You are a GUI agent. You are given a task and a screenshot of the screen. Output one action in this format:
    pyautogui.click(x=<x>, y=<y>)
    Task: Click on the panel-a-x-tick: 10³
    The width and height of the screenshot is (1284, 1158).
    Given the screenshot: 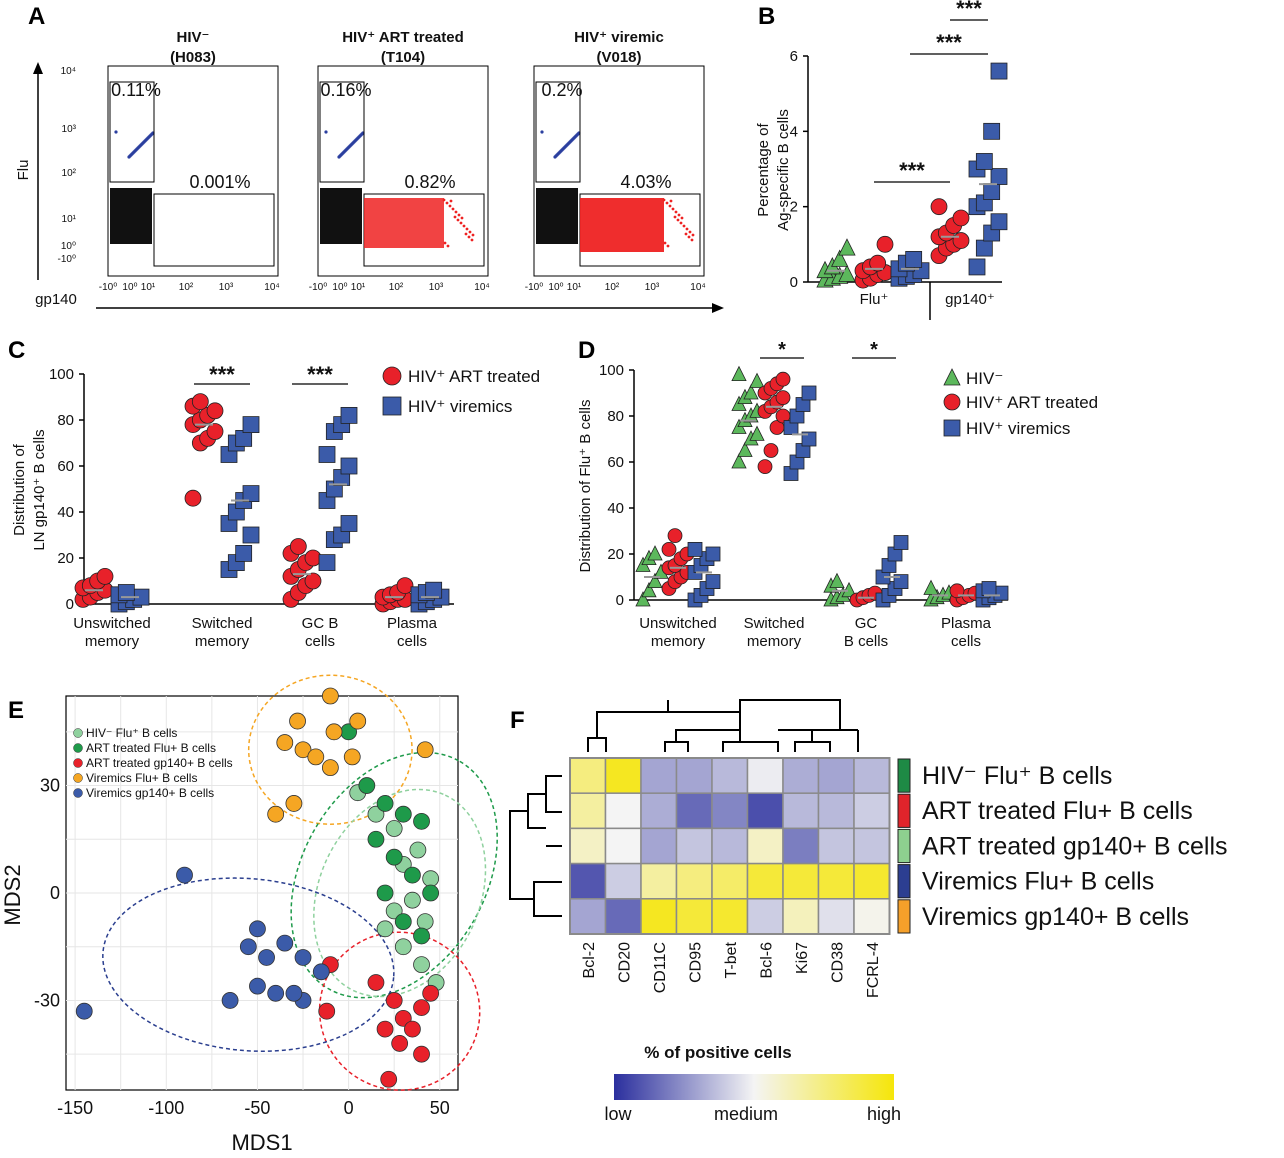 What is the action you would take?
    pyautogui.click(x=226, y=287)
    